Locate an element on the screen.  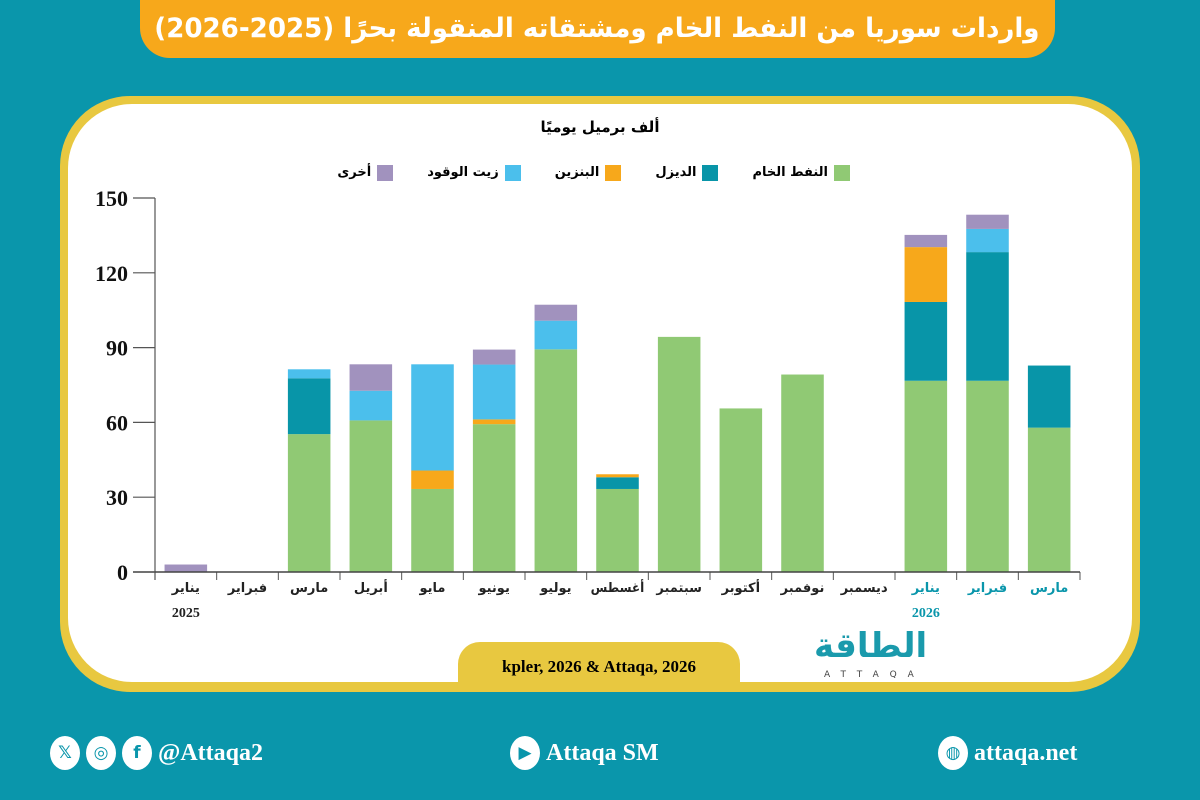
youtube-icon: ▶ is located at coordinates (525, 753).